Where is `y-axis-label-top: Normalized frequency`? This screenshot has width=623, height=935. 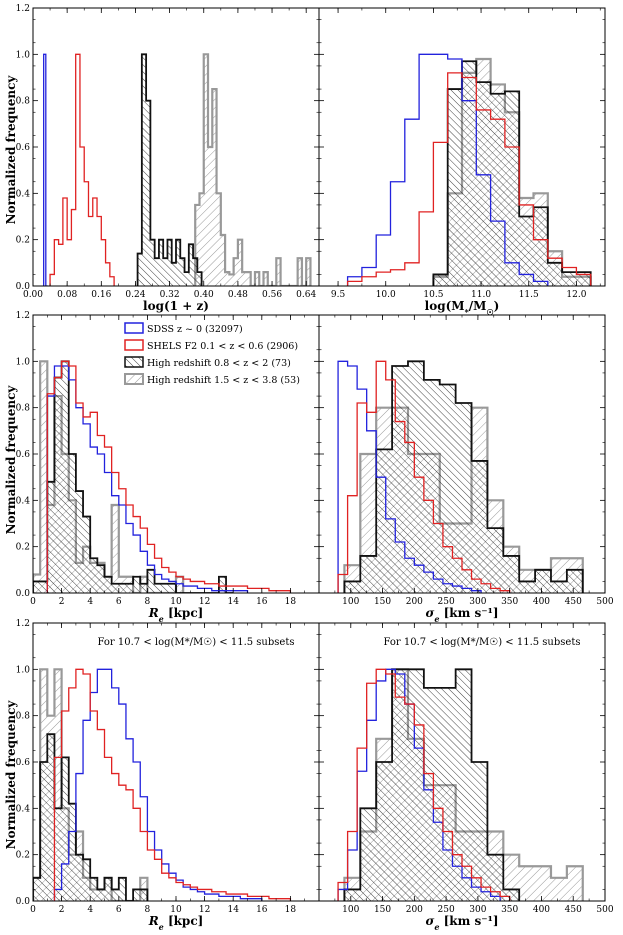
y-axis-label-top: Normalized frequency is located at coordinates (11, 150).